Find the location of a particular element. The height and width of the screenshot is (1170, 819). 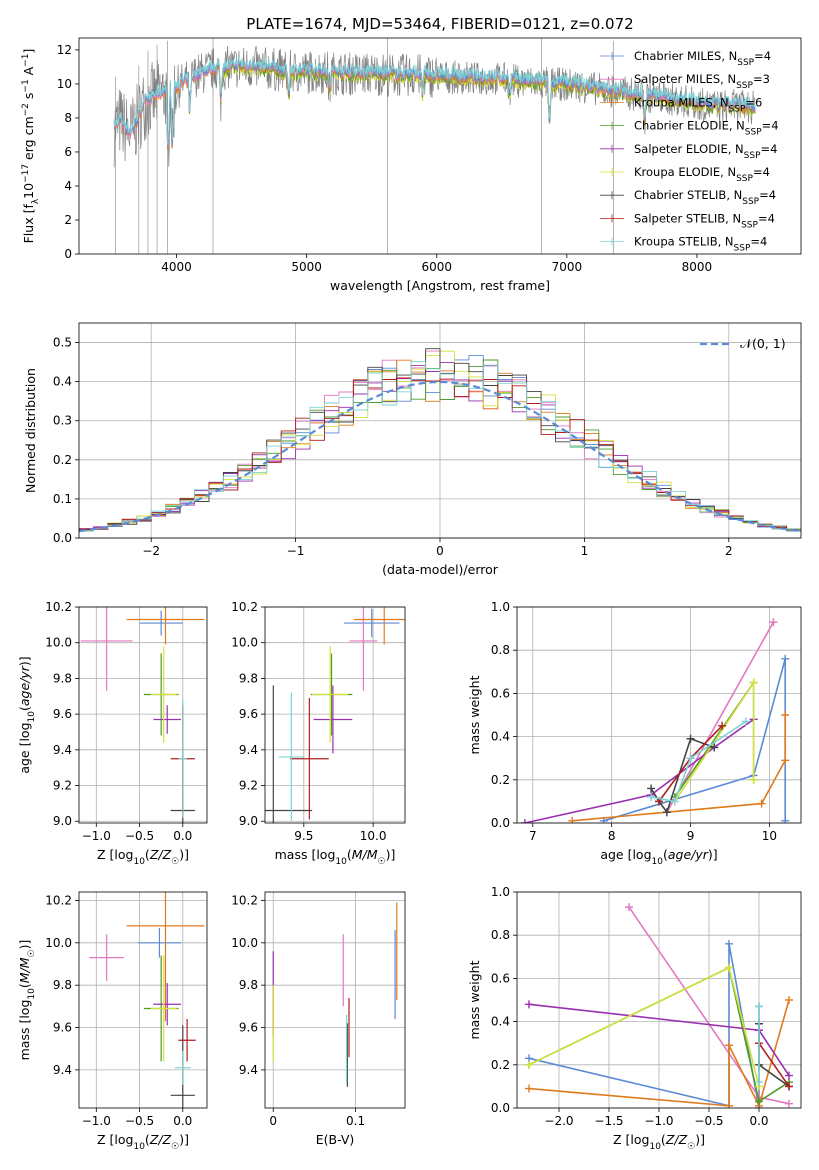

y-tick-label: 8 is located at coordinates (68, 118).